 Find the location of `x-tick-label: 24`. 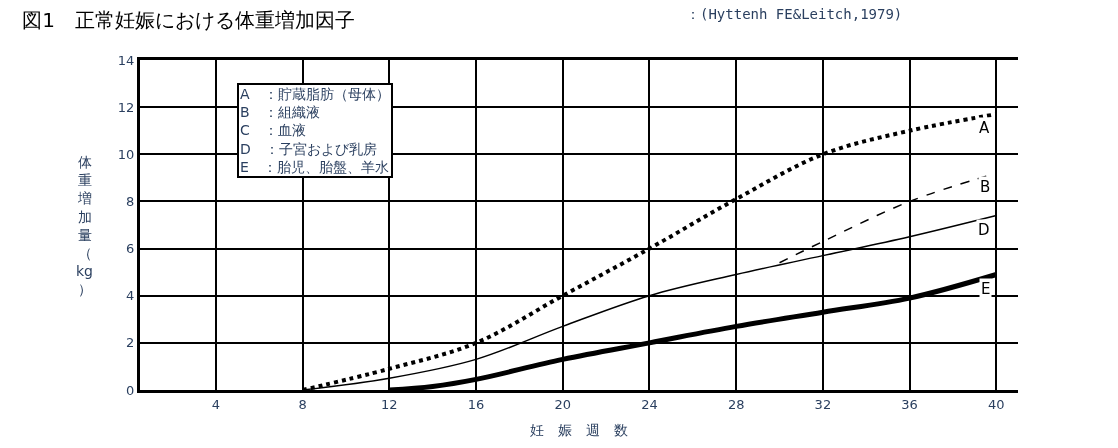

x-tick-label: 24 is located at coordinates (649, 404).